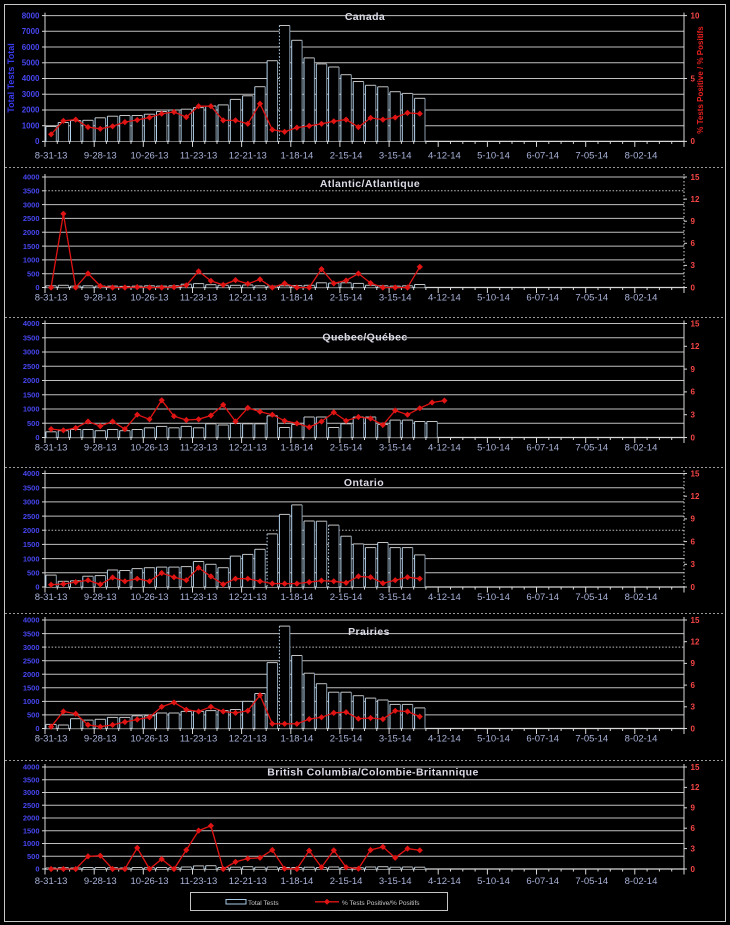 Image resolution: width=730 pixels, height=925 pixels. I want to click on svg-text: % Tests Positive / % Positifs, so click(700, 80).